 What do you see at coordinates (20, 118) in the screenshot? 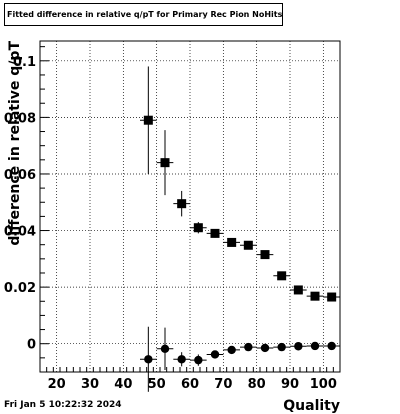
I see `y-tick-label: 0.08` at bounding box center [20, 118].